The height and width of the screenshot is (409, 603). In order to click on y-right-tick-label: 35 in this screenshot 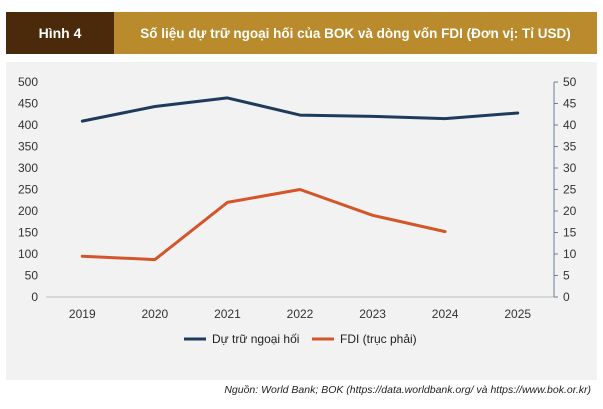, I will do `click(570, 147)`.